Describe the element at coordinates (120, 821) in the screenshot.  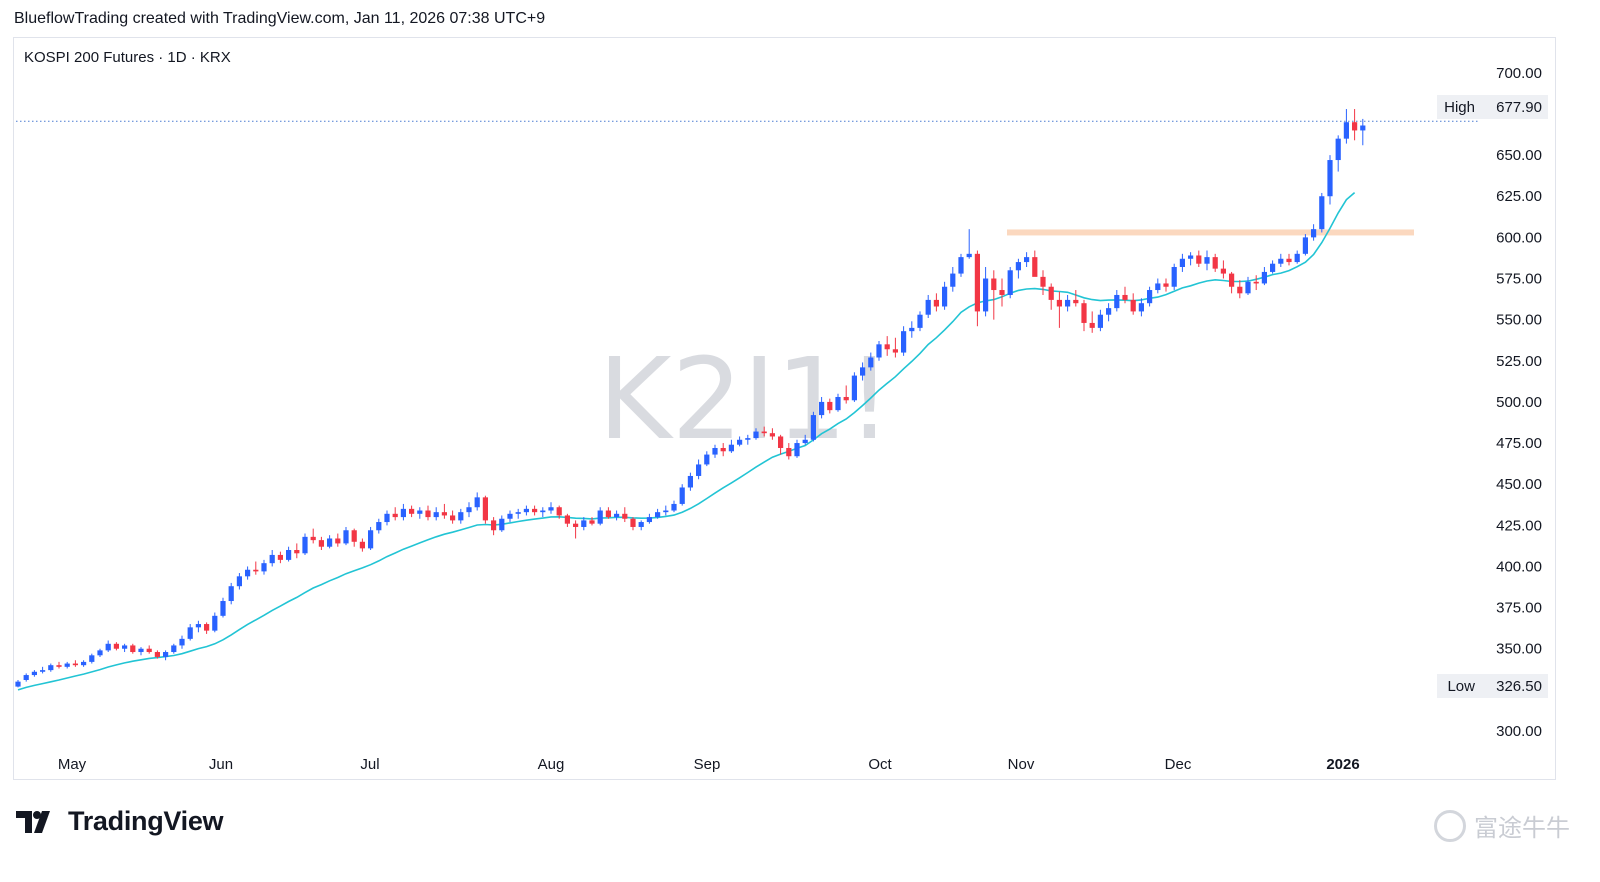
I see `tradingview-logo: TradingView` at that location.